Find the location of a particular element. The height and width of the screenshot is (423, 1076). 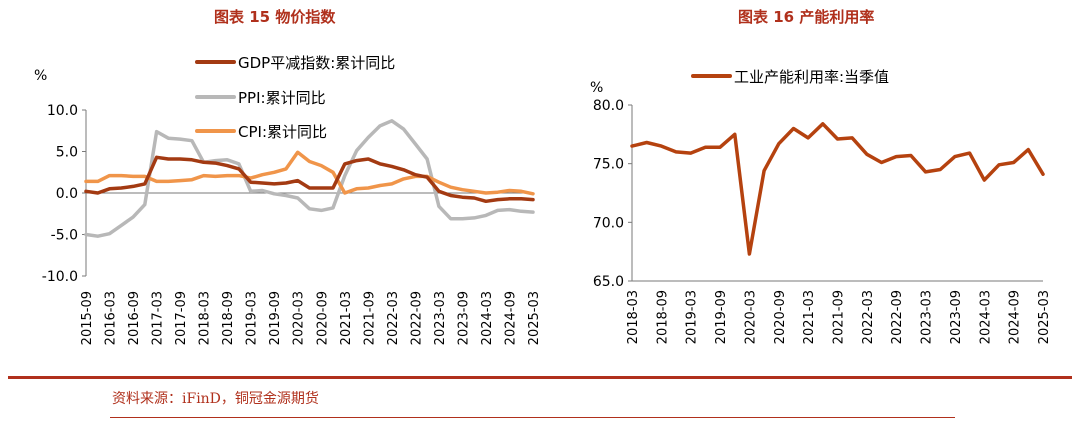

right-y-tick-label: 70.0 is located at coordinates (608, 223).